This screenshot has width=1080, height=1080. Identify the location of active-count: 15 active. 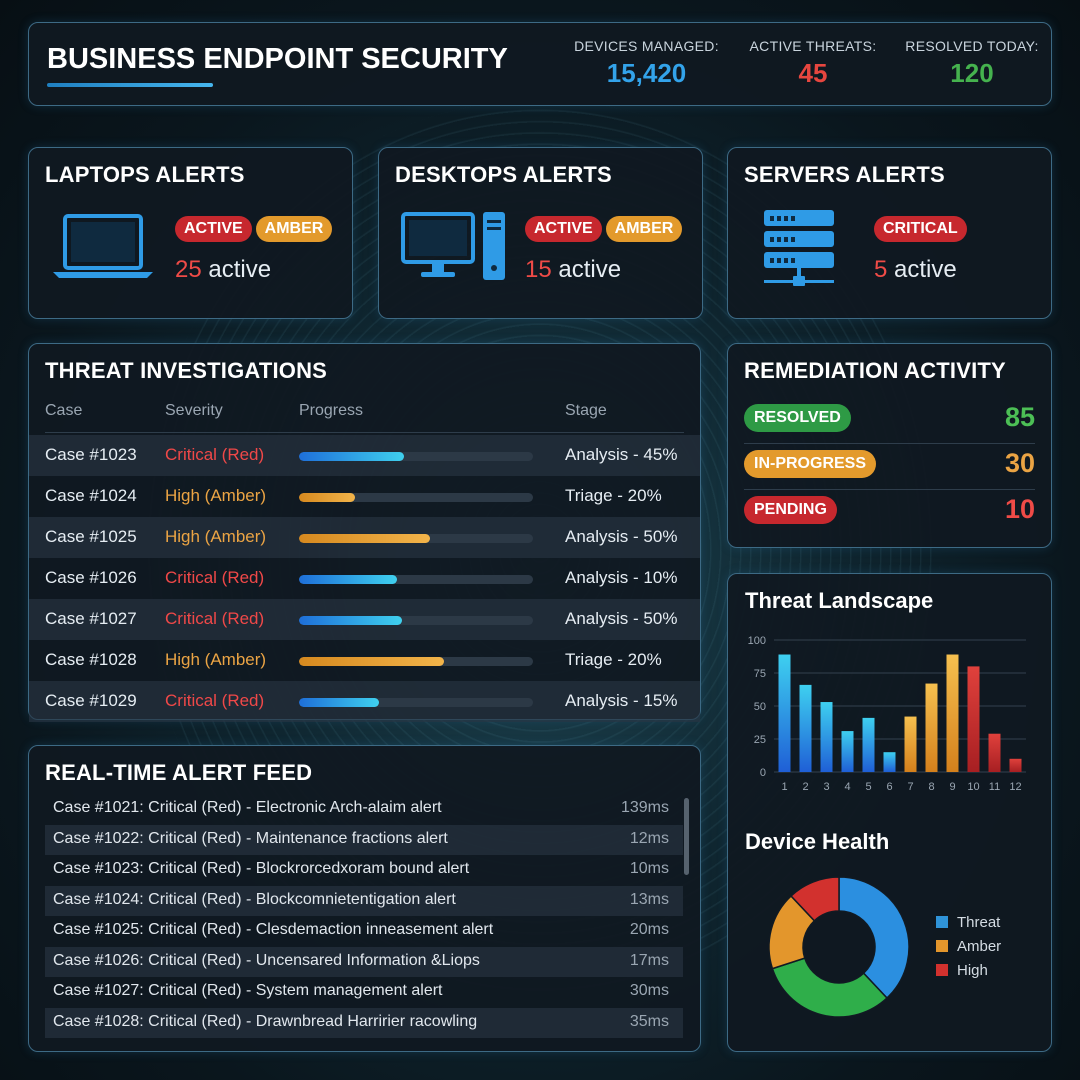
(573, 270).